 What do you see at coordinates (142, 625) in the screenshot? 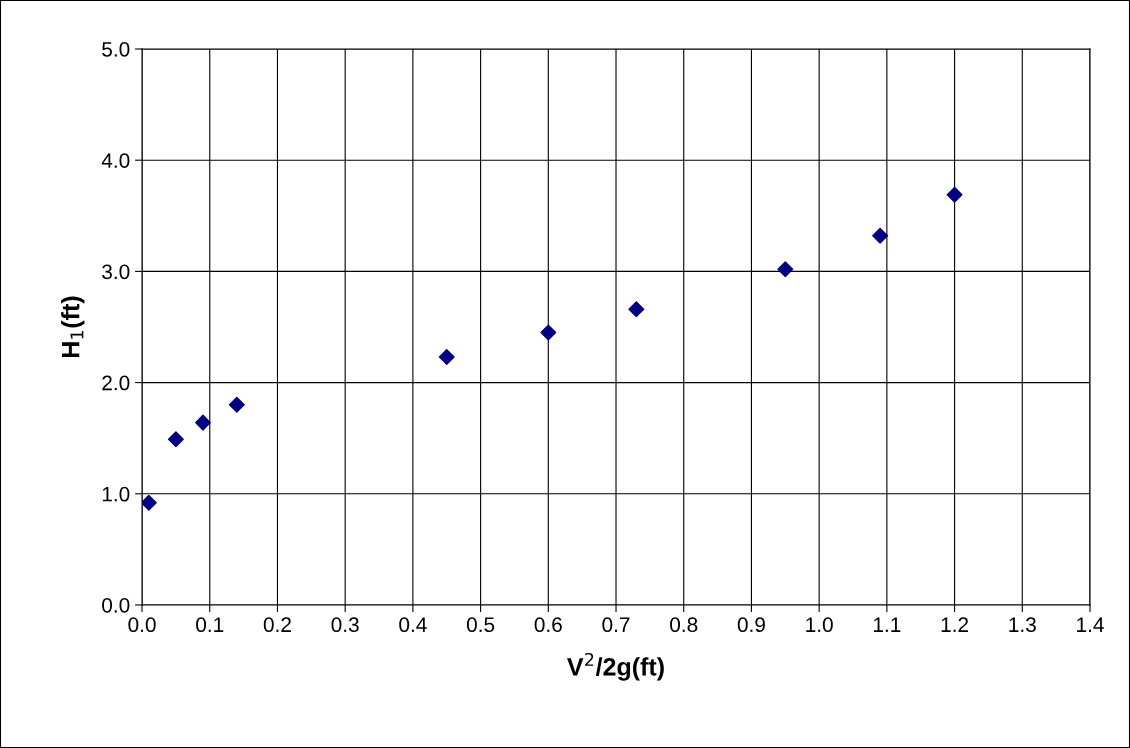
I see `x-tick-label: 0.0` at bounding box center [142, 625].